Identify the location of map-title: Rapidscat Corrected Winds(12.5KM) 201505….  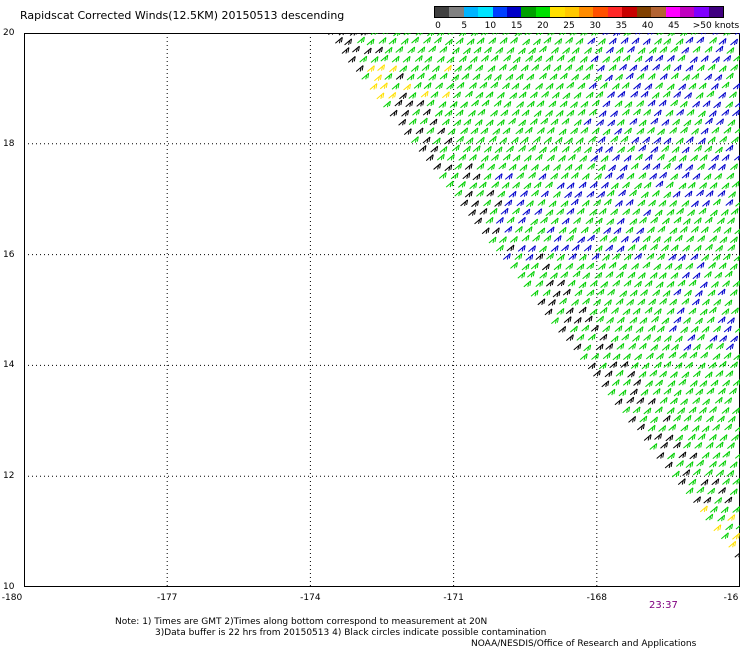
(182, 15).